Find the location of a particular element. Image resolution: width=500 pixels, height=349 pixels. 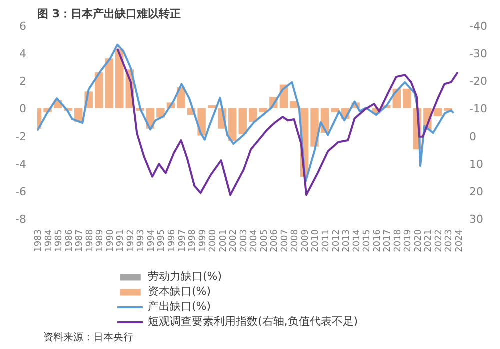

text: 资料来源：日本央行 is located at coordinates (89, 338).